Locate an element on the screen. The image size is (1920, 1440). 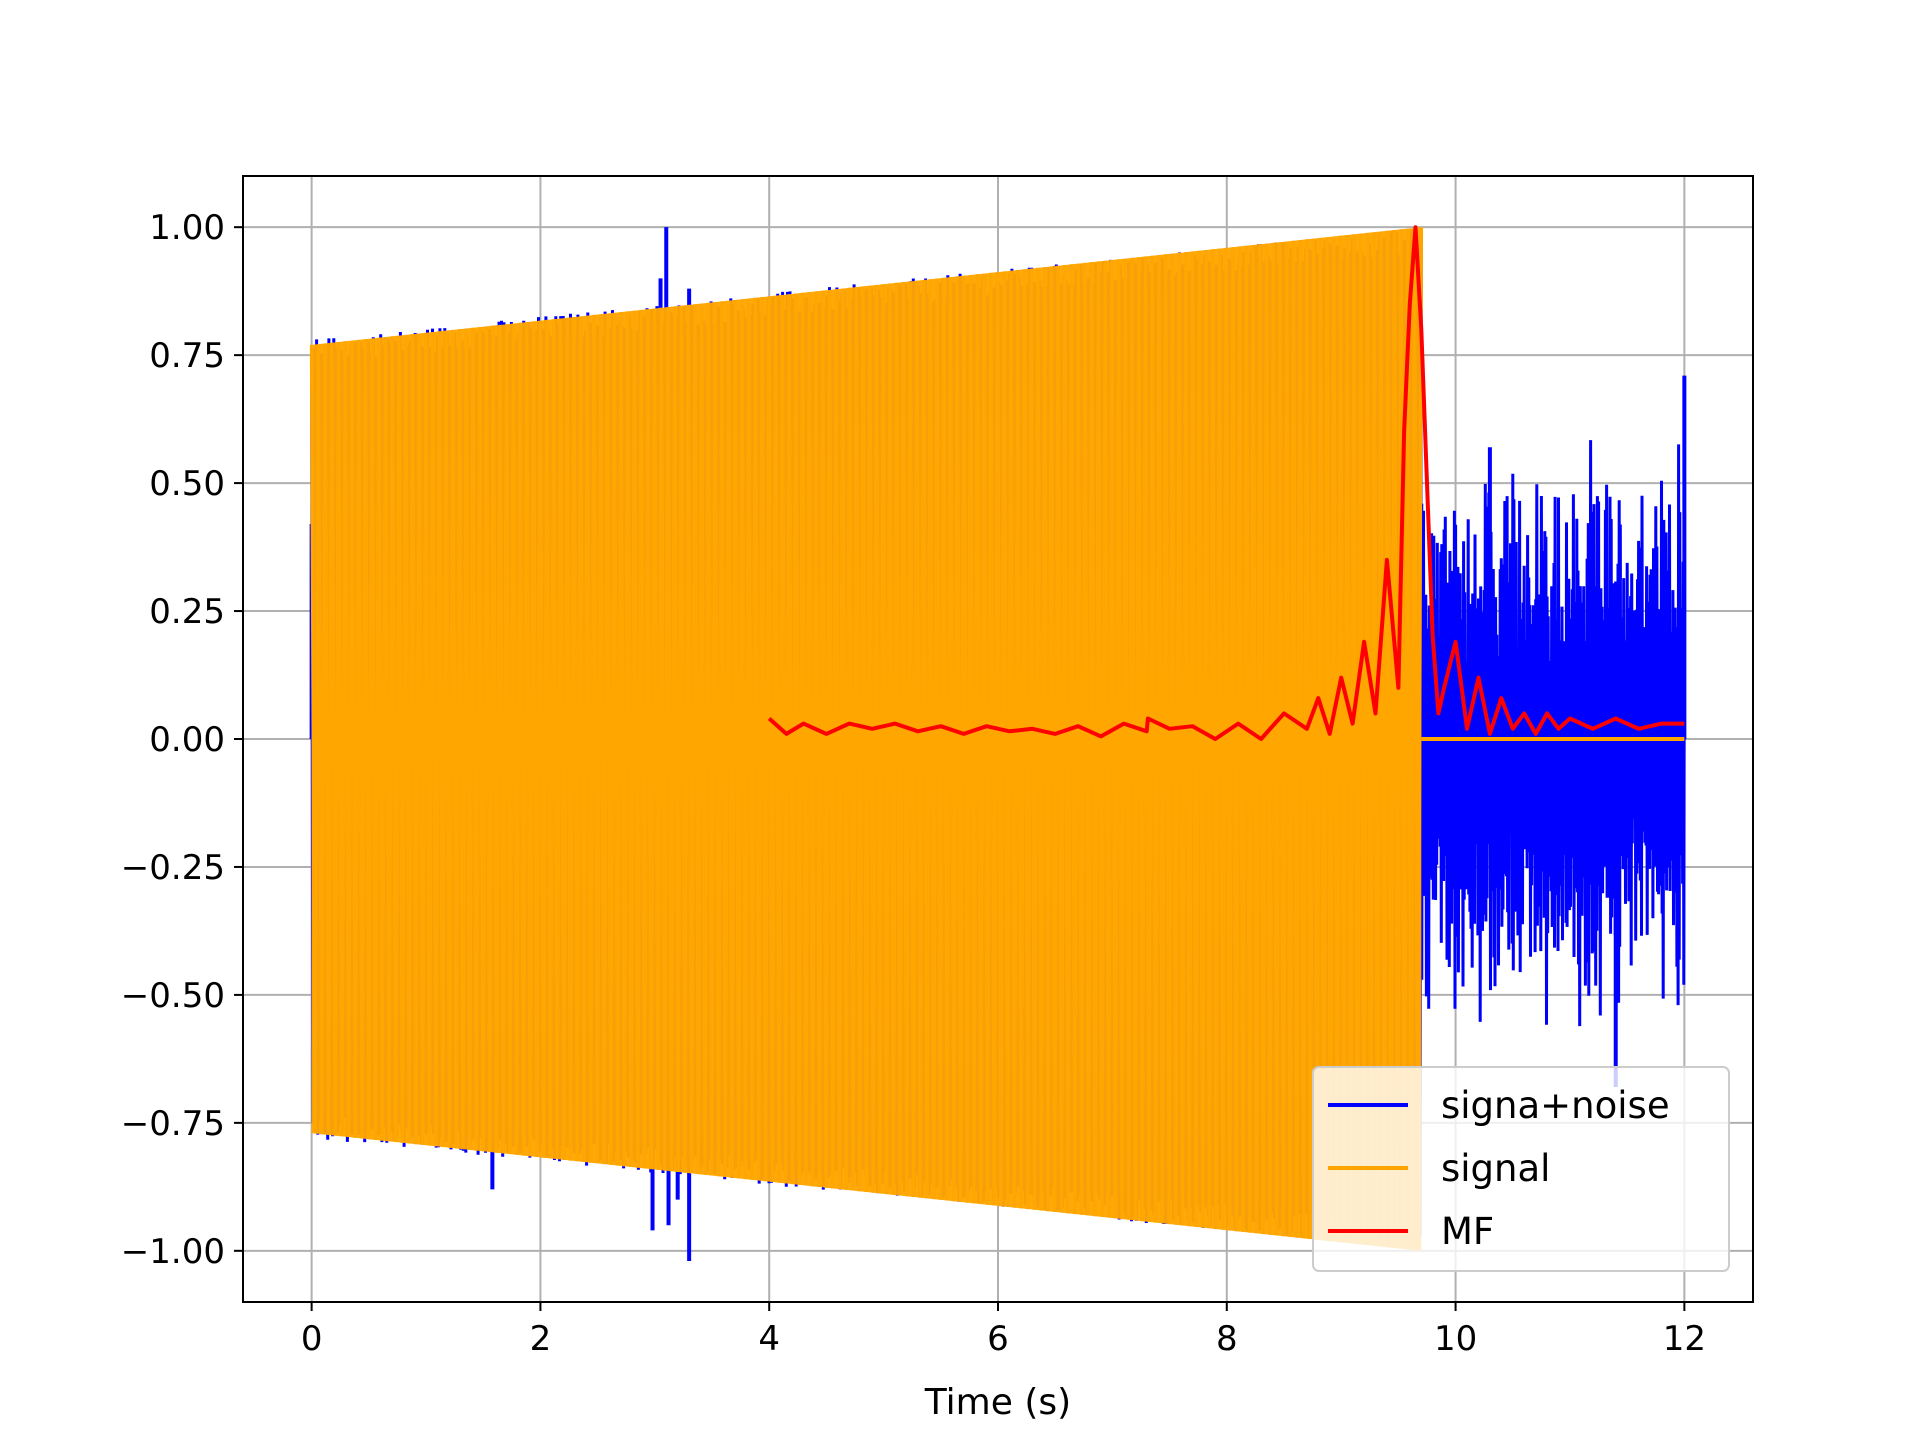
y-tick-label: −0.50 is located at coordinates (173, 996).